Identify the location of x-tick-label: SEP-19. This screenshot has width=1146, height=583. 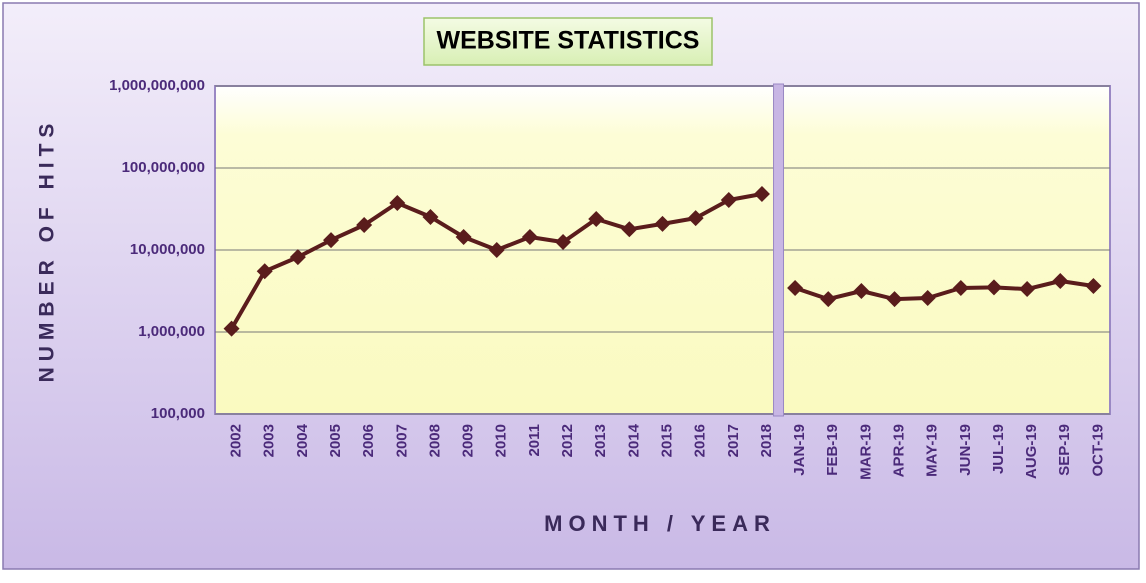
(1064, 450).